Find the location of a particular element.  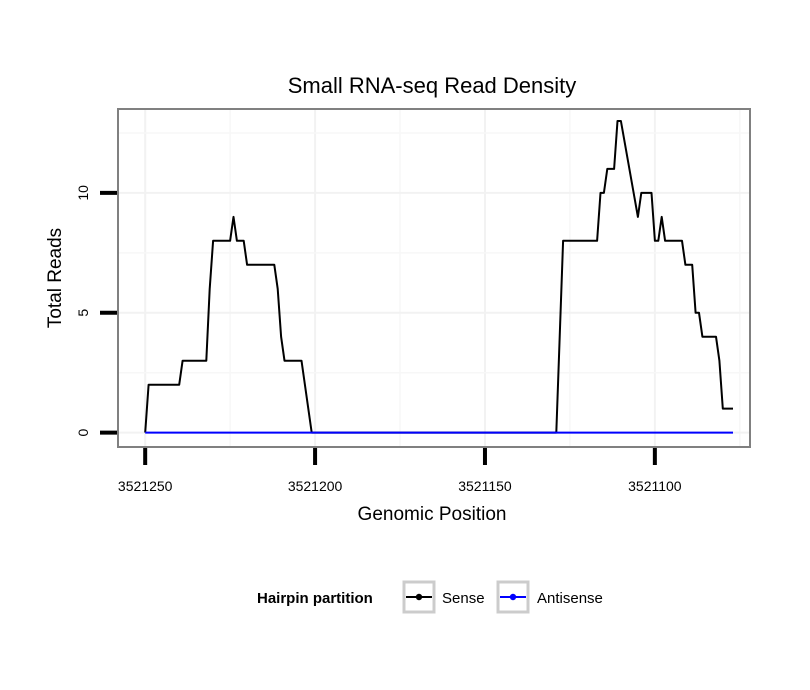

x-tick-label: 3521150 is located at coordinates (485, 486).